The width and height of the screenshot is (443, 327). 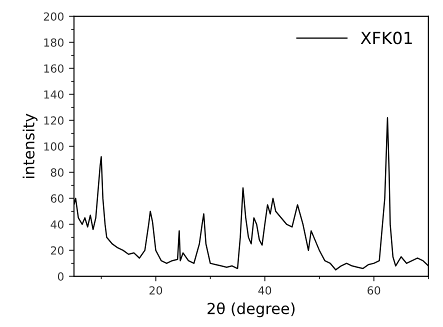 What do you see at coordinates (54, 68) in the screenshot?
I see `y-tick-label: 160` at bounding box center [54, 68].